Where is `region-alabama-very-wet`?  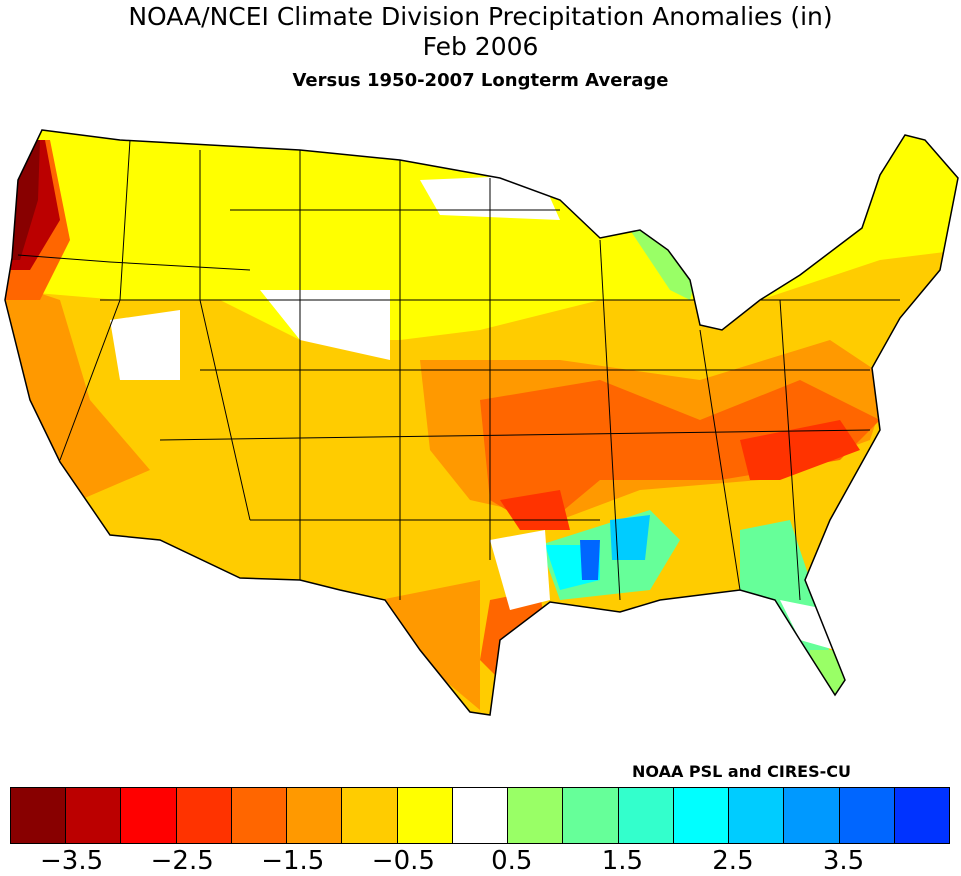 region-alabama-very-wet is located at coordinates (630, 537).